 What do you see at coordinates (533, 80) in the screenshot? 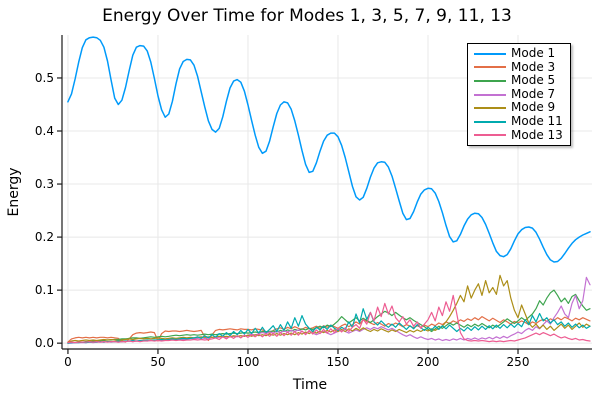
I see `legend-label: Mode 5` at bounding box center [533, 80].